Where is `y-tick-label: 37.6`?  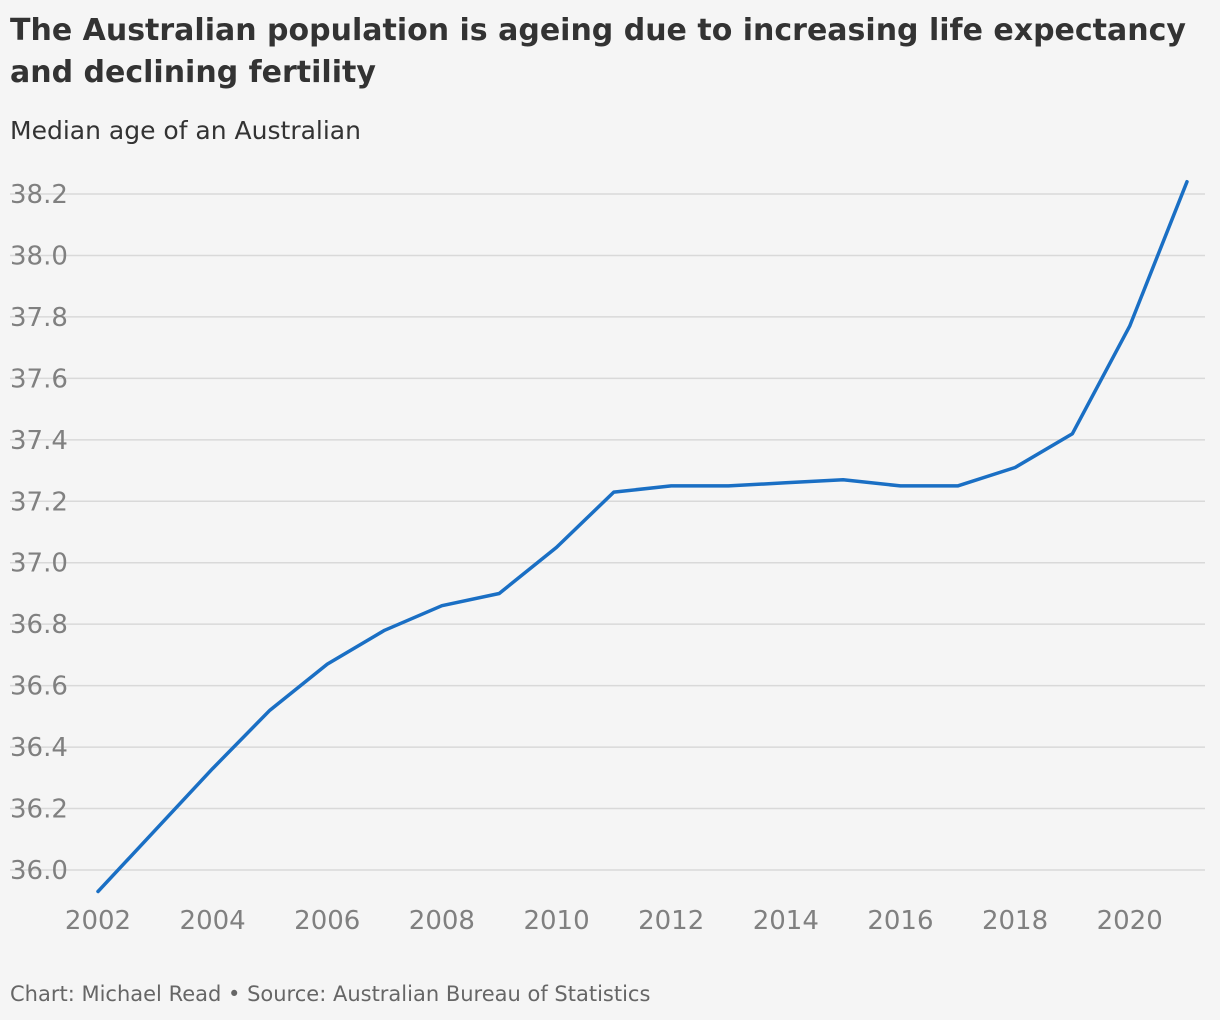
y-tick-label: 37.6 is located at coordinates (39, 379).